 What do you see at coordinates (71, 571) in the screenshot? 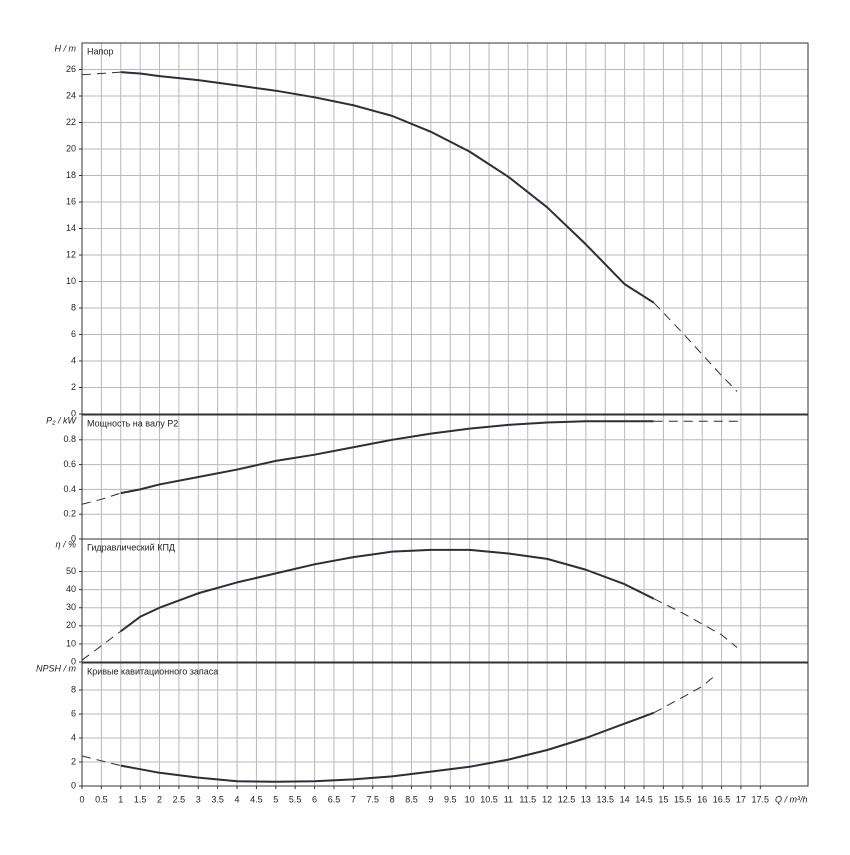
I see `y-tick-label: 50` at bounding box center [71, 571].